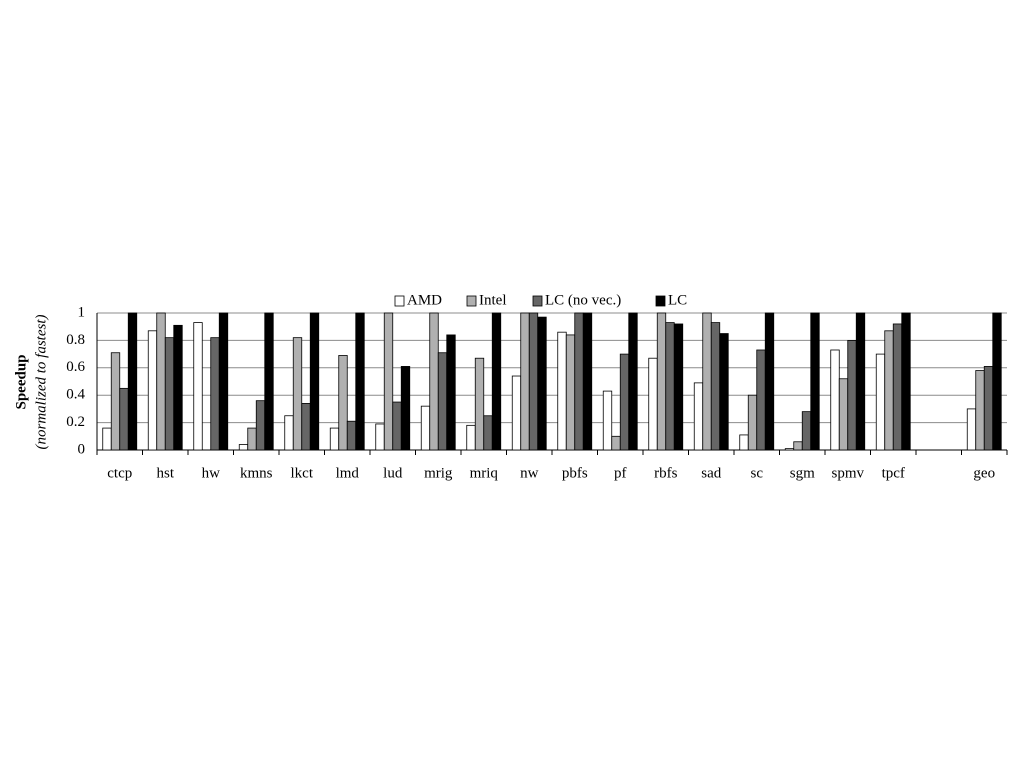 The height and width of the screenshot is (768, 1024). Describe the element at coordinates (575, 473) in the screenshot. I see `x-tick-label: pbfs` at that location.